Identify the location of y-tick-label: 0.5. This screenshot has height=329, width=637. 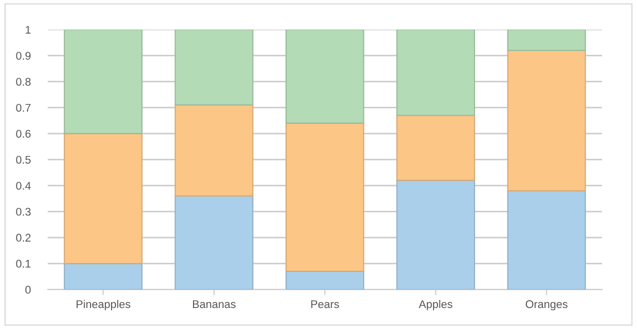
(23, 160).